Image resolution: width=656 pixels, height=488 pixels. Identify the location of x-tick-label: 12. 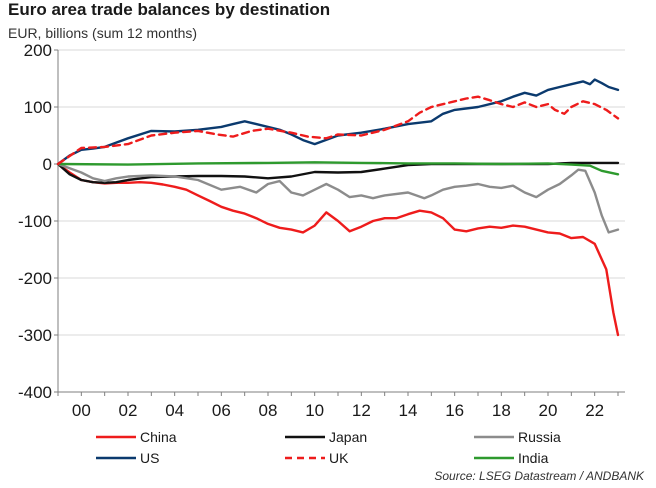
(361, 410).